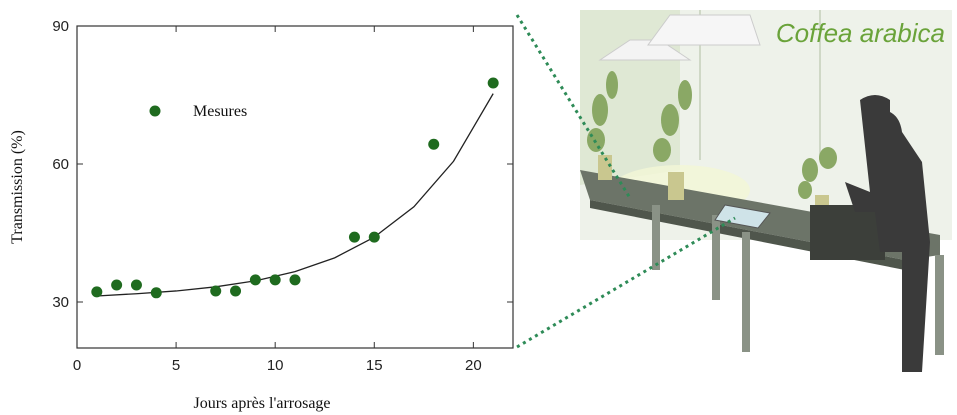 Image resolution: width=957 pixels, height=415 pixels. Describe the element at coordinates (176, 365) in the screenshot. I see `x-tick-label: 5` at that location.